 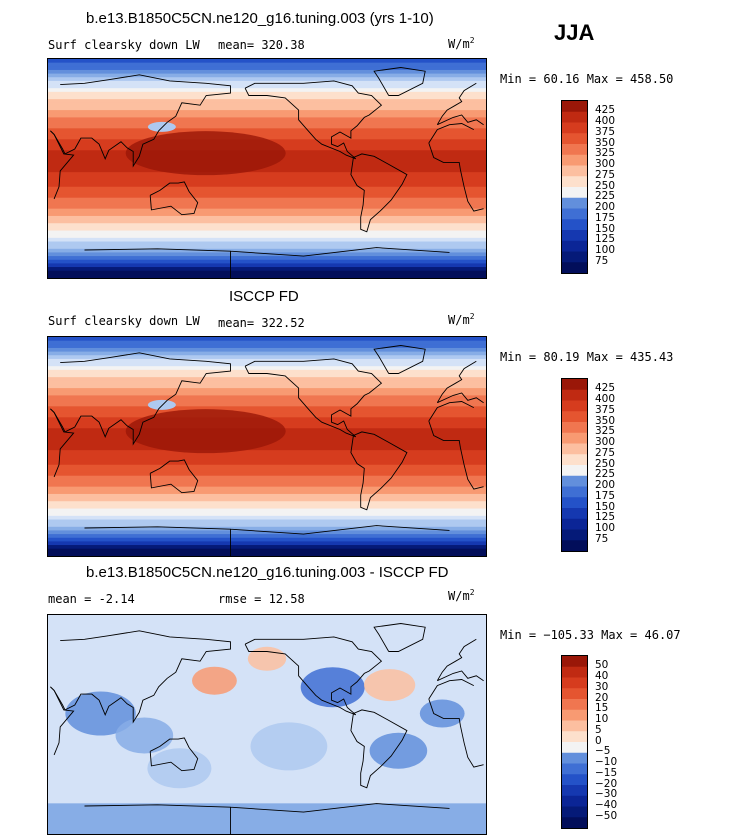 I want to click on panel3-units: W/m2, so click(x=461, y=595).